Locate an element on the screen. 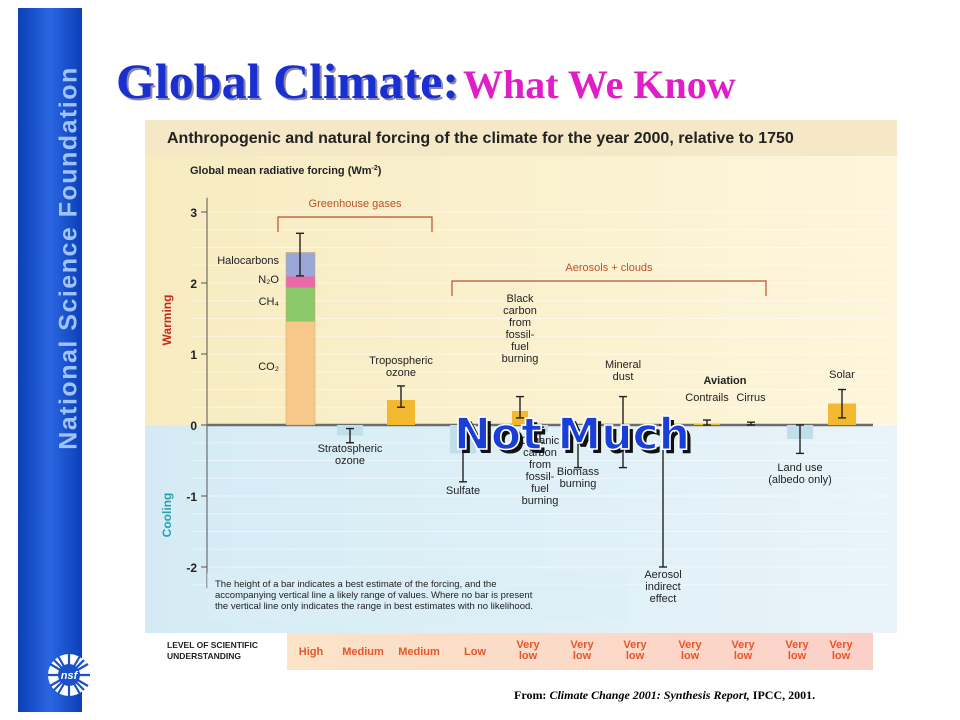  y-tick-label: 3 is located at coordinates (193, 213).